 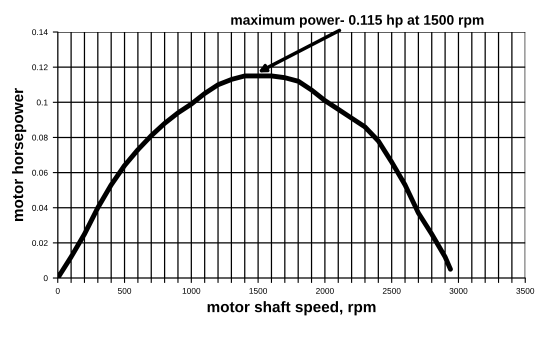 I want to click on x-tick-label: 1000, so click(x=191, y=291).